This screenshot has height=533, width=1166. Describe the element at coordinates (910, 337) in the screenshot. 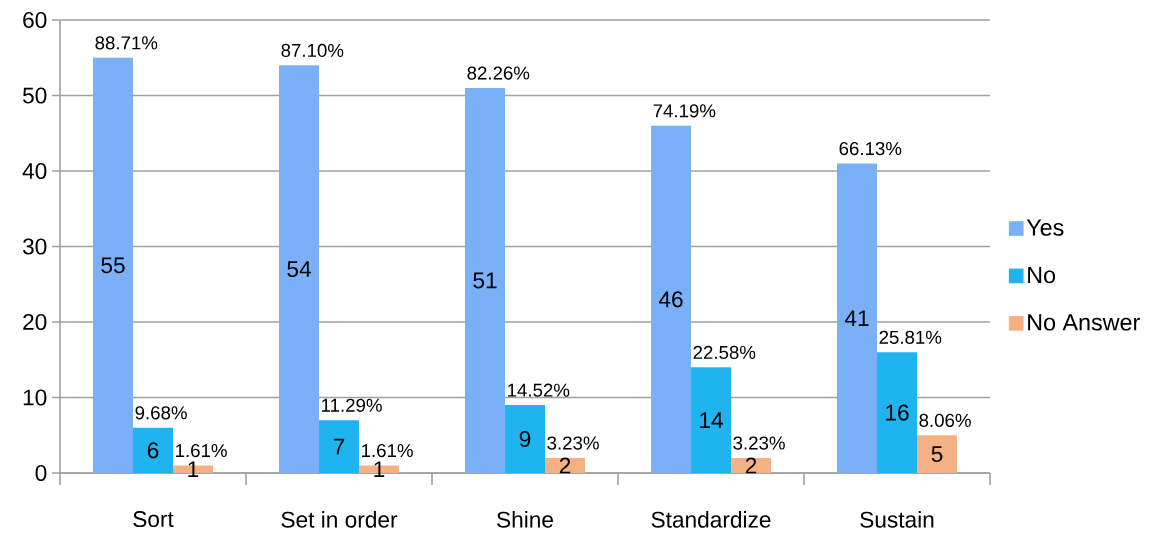

I see `annotation: 25.81%` at that location.